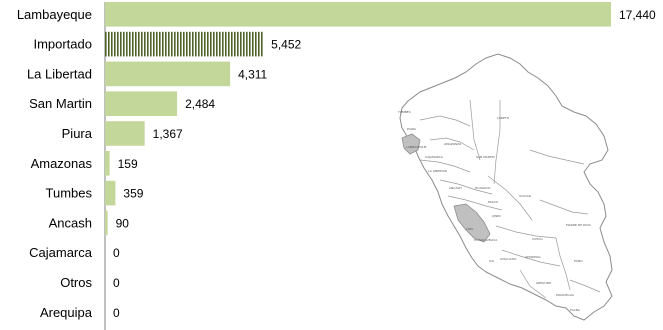 The width and height of the screenshot is (663, 330). I want to click on value-label: 5,452, so click(286, 45).